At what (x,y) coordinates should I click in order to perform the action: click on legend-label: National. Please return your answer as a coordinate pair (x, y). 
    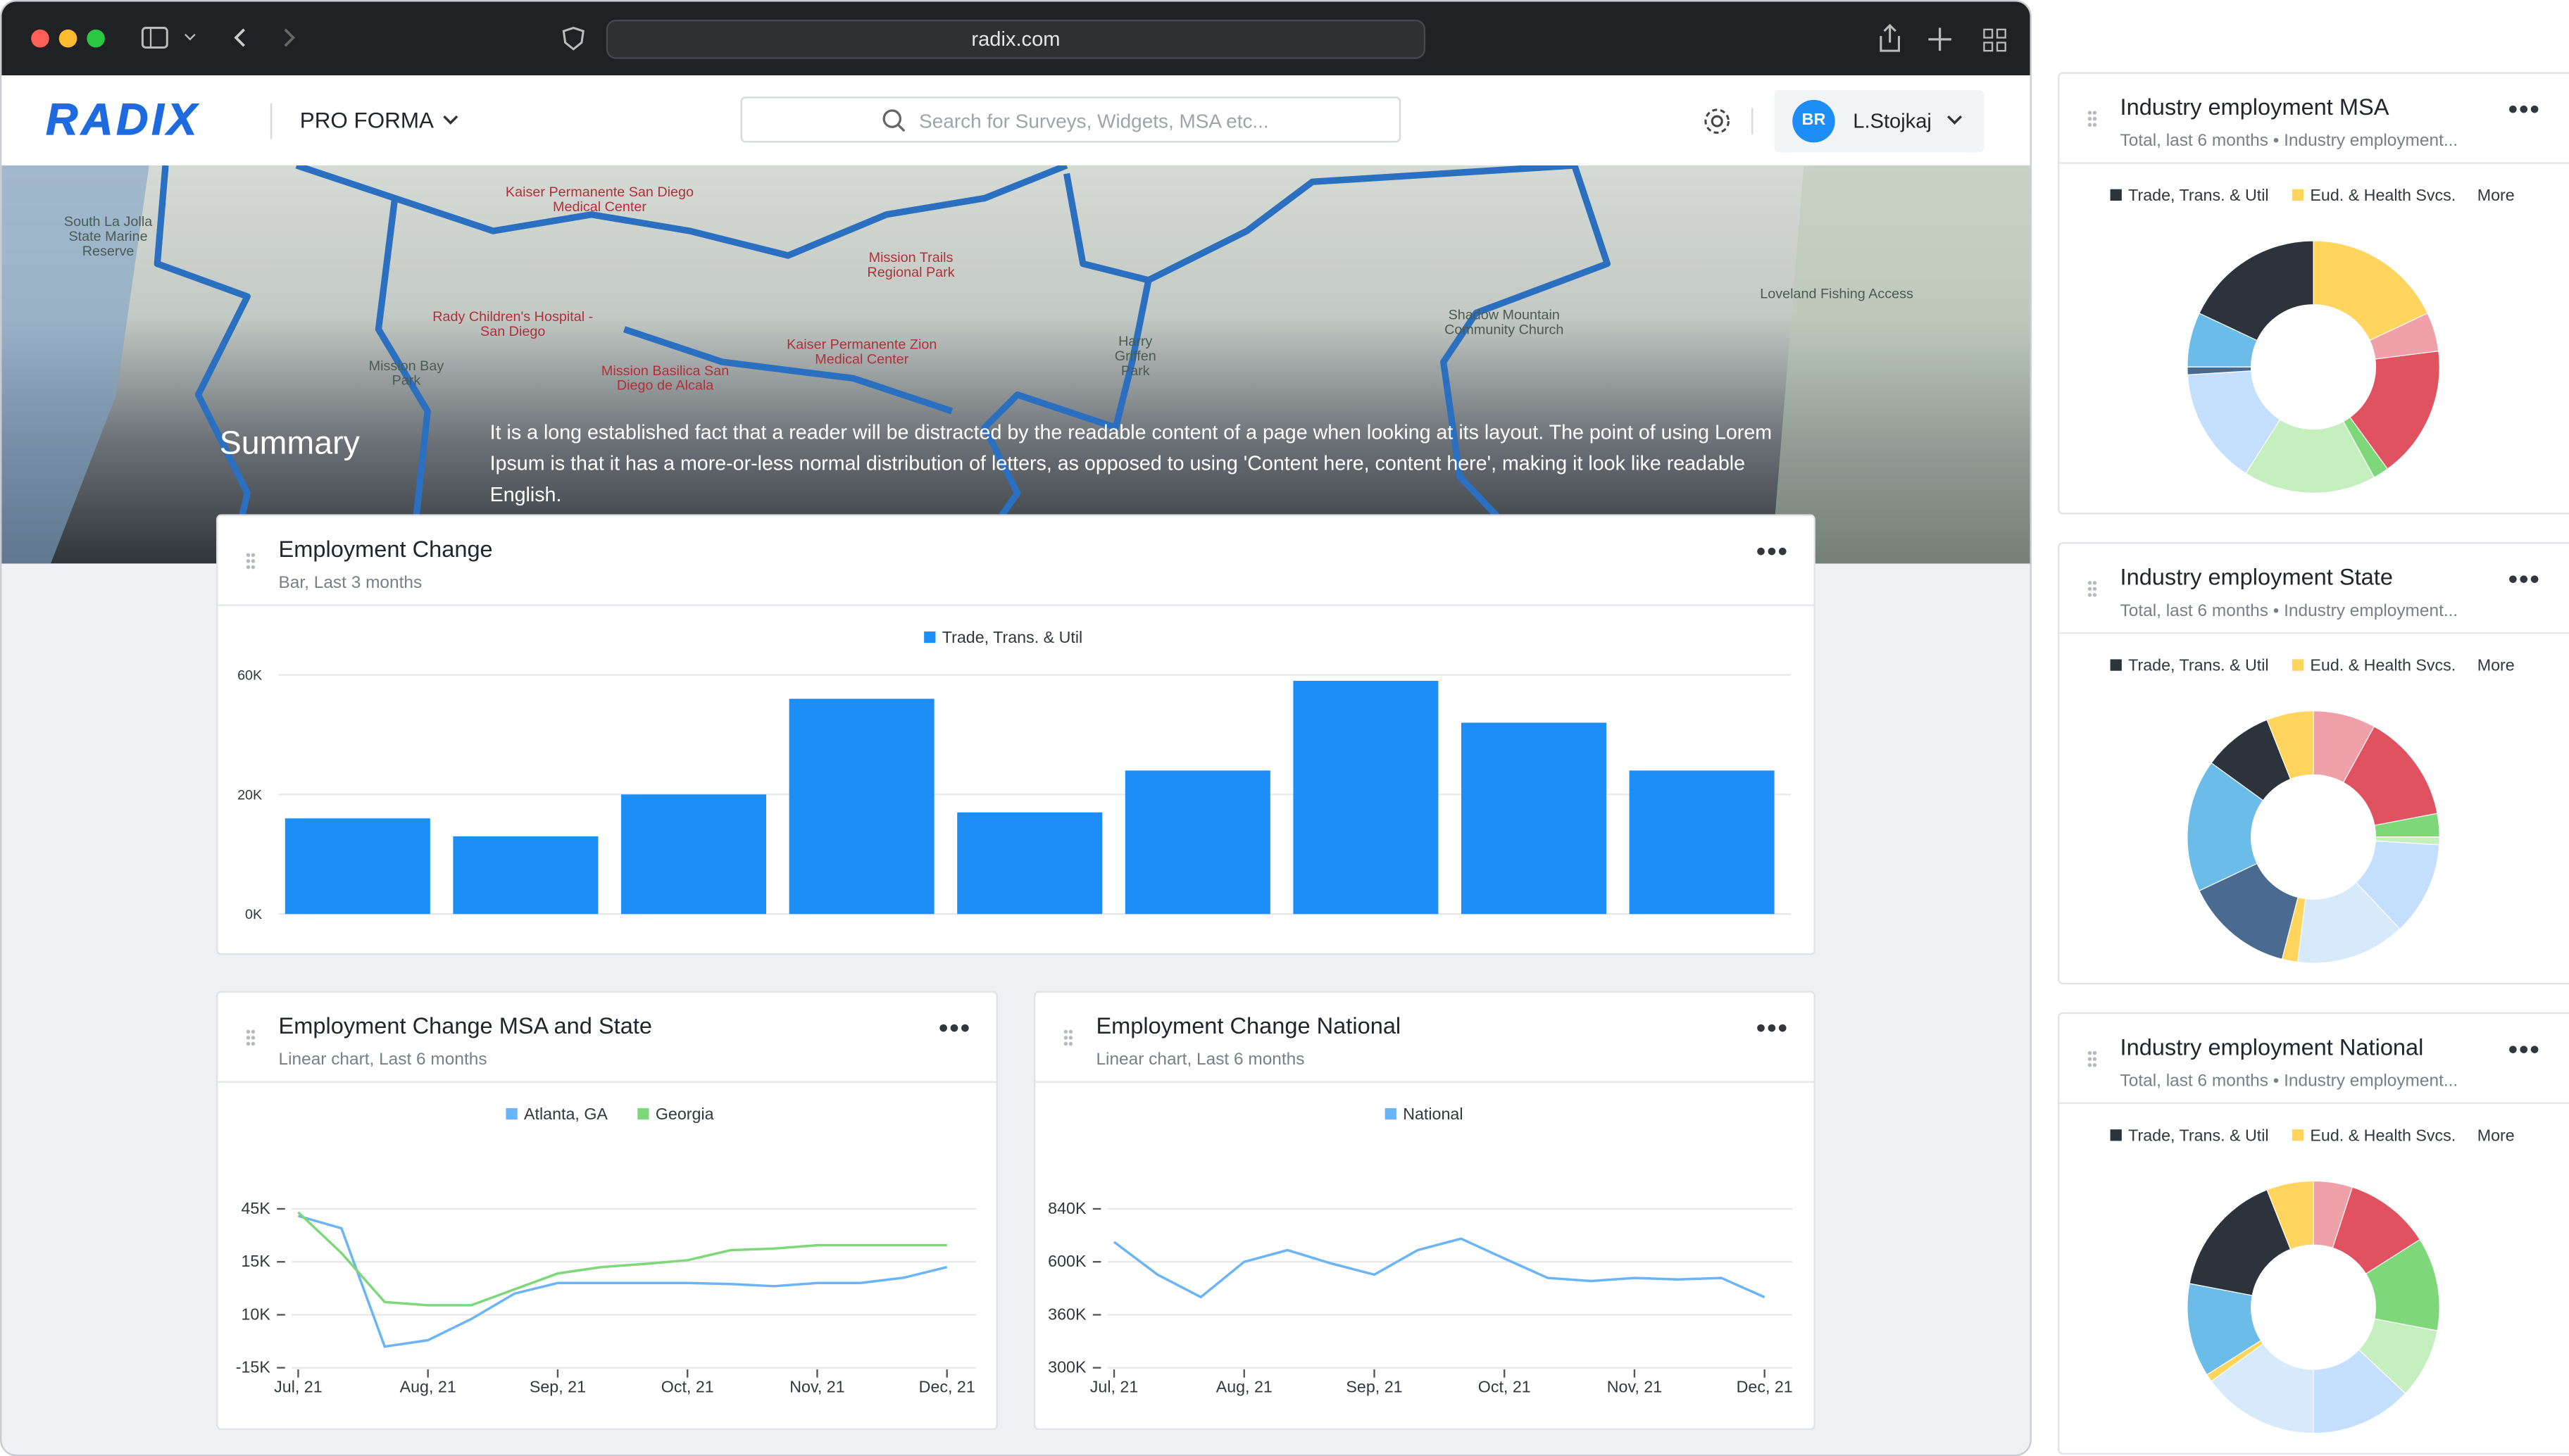
    Looking at the image, I should click on (1433, 1114).